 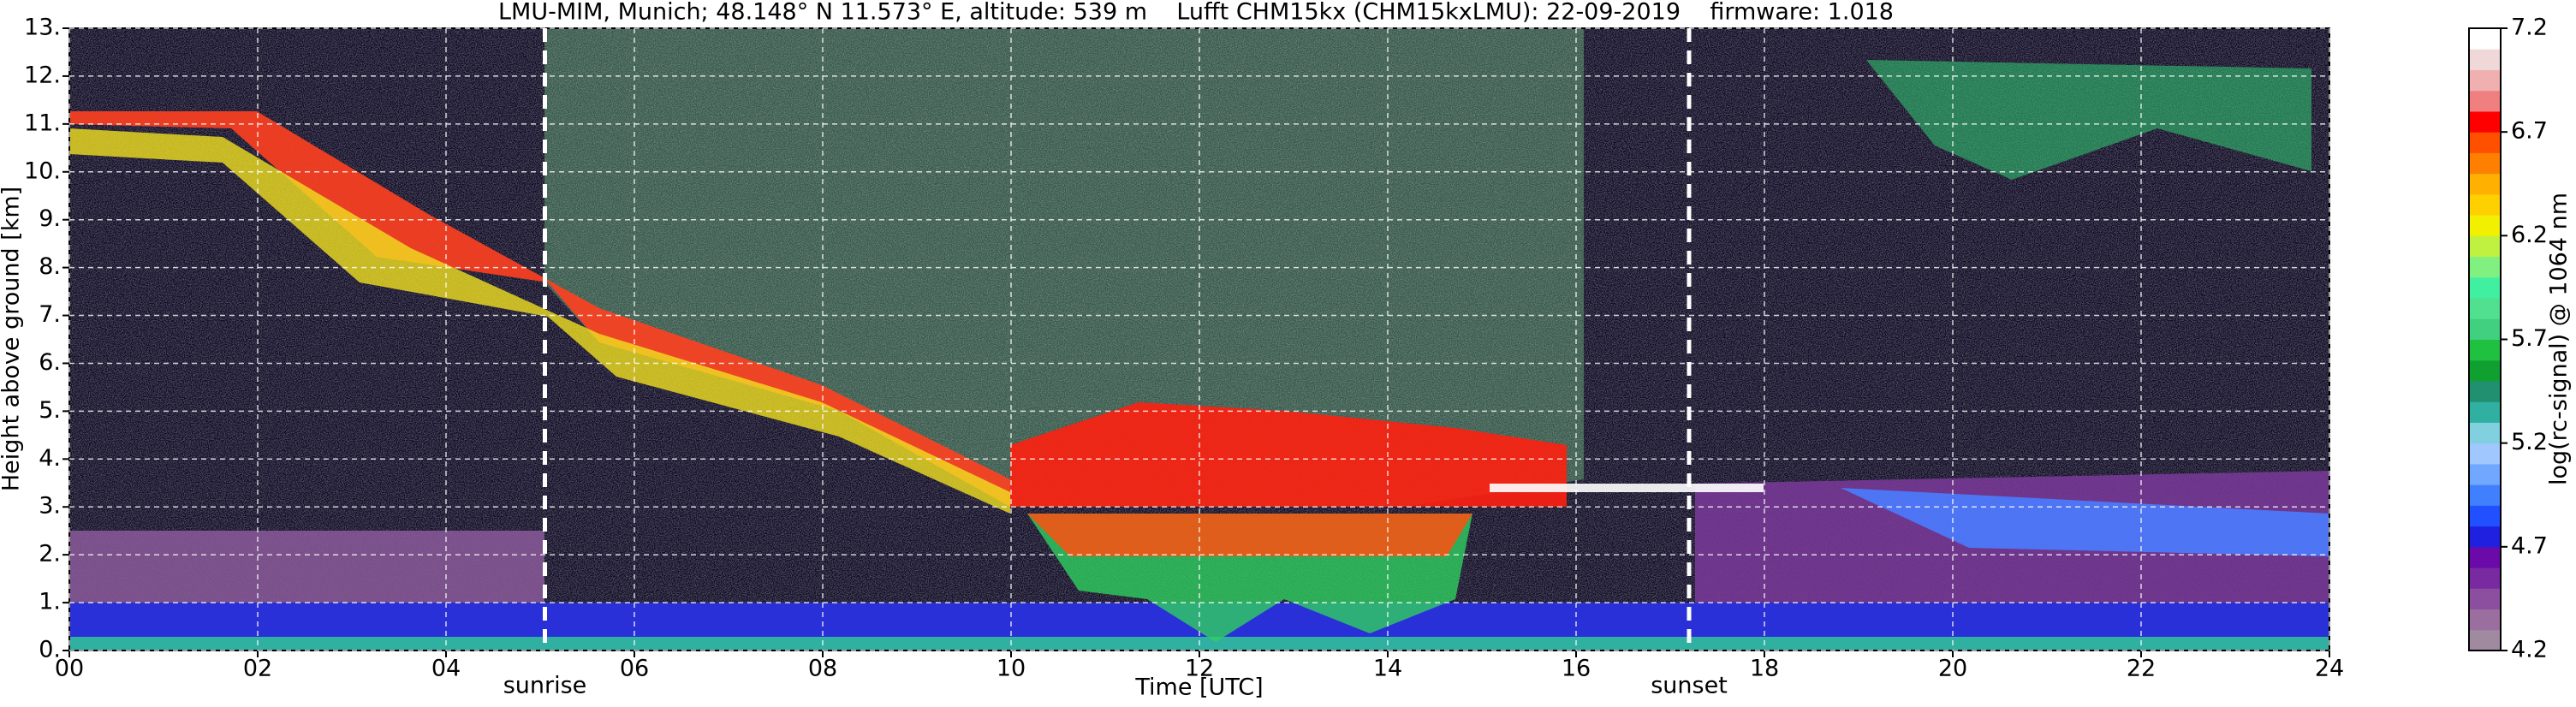 I want to click on x-tick-label: 10, so click(x=1011, y=669).